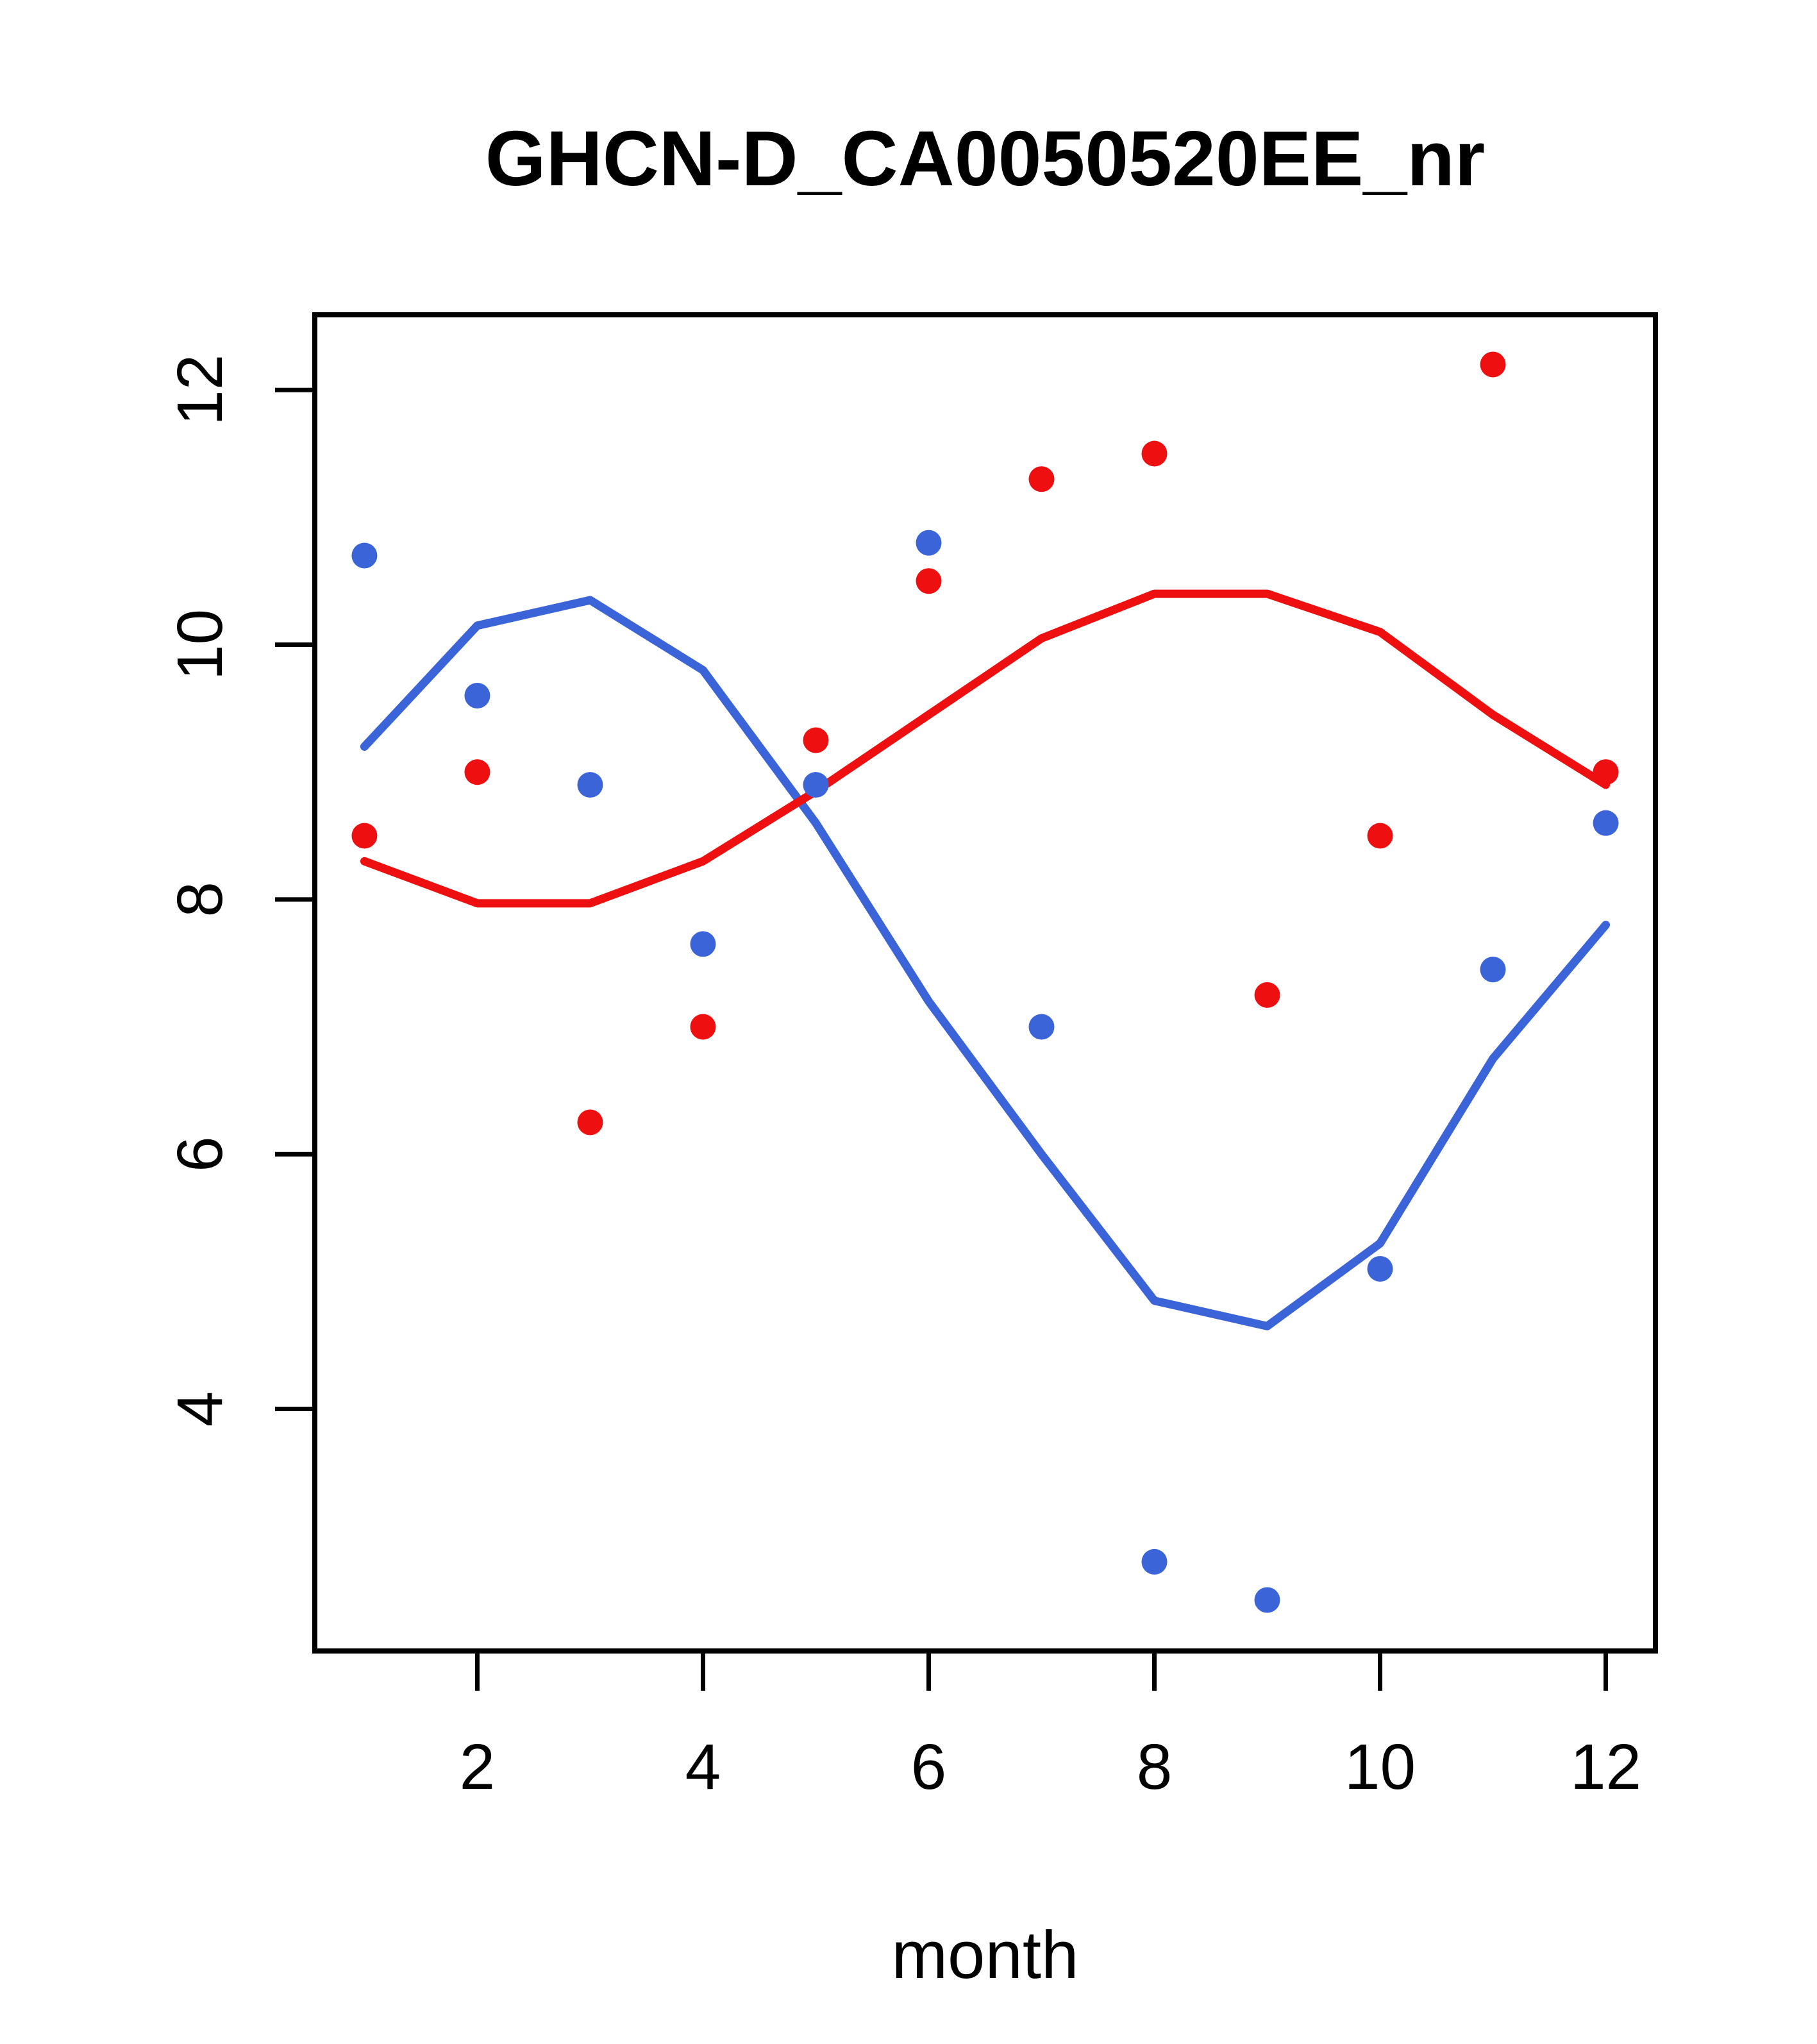 This screenshot has height=2044, width=1817. What do you see at coordinates (478, 1767) in the screenshot?
I see `x-axis-tick-label: 2` at bounding box center [478, 1767].